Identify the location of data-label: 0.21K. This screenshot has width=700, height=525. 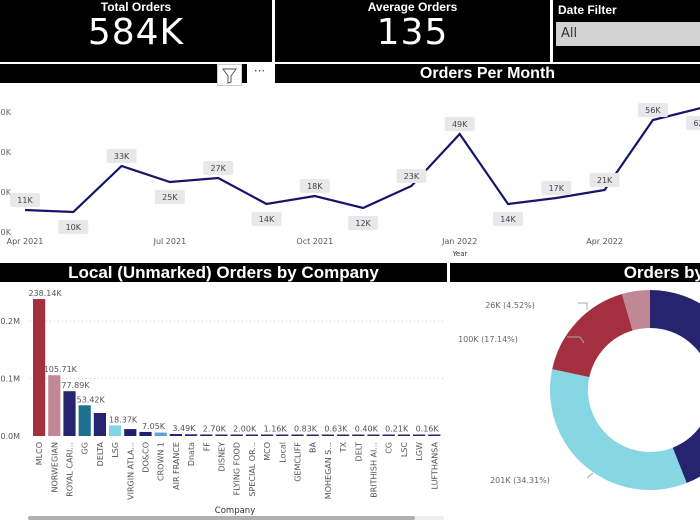
(397, 429).